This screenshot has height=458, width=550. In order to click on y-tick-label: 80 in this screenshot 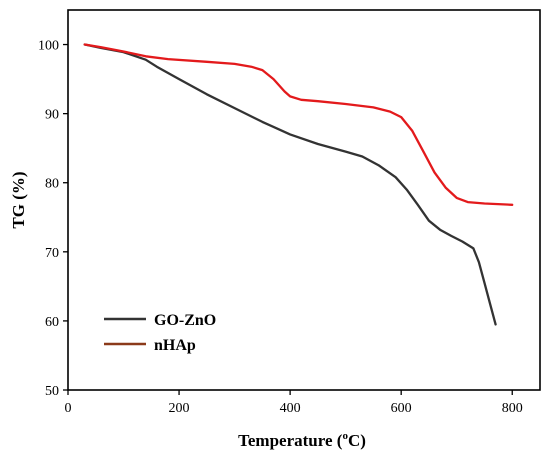, I will do `click(52, 184)`.